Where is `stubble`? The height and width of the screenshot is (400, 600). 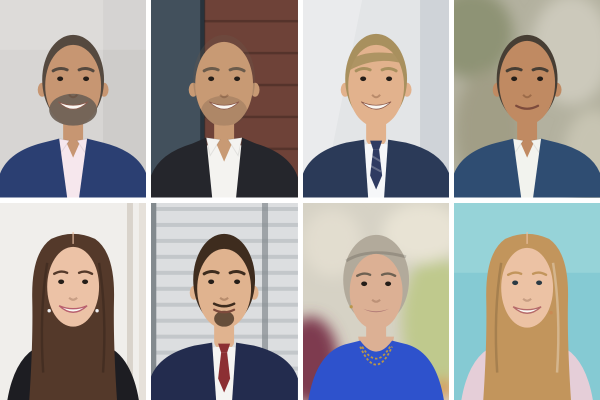
stubble is located at coordinates (224, 110).